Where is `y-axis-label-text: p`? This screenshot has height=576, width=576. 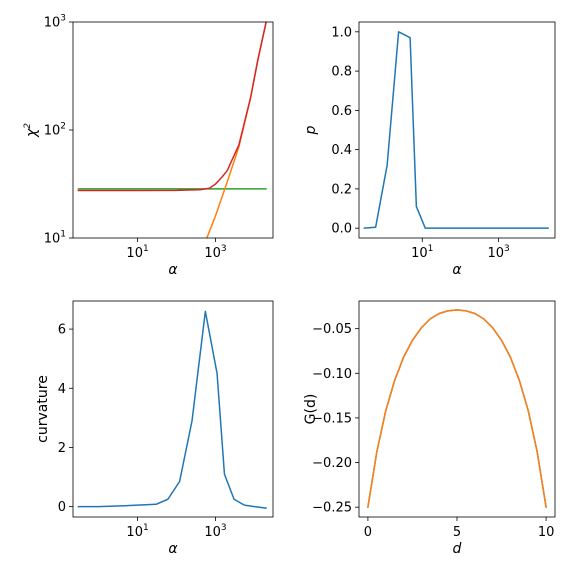 y-axis-label-text: p is located at coordinates (311, 130).